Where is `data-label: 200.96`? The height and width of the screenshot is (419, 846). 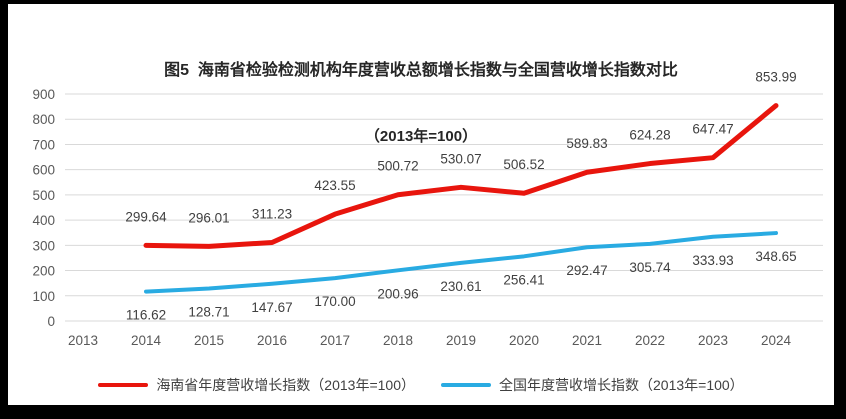 data-label: 200.96 is located at coordinates (397, 293).